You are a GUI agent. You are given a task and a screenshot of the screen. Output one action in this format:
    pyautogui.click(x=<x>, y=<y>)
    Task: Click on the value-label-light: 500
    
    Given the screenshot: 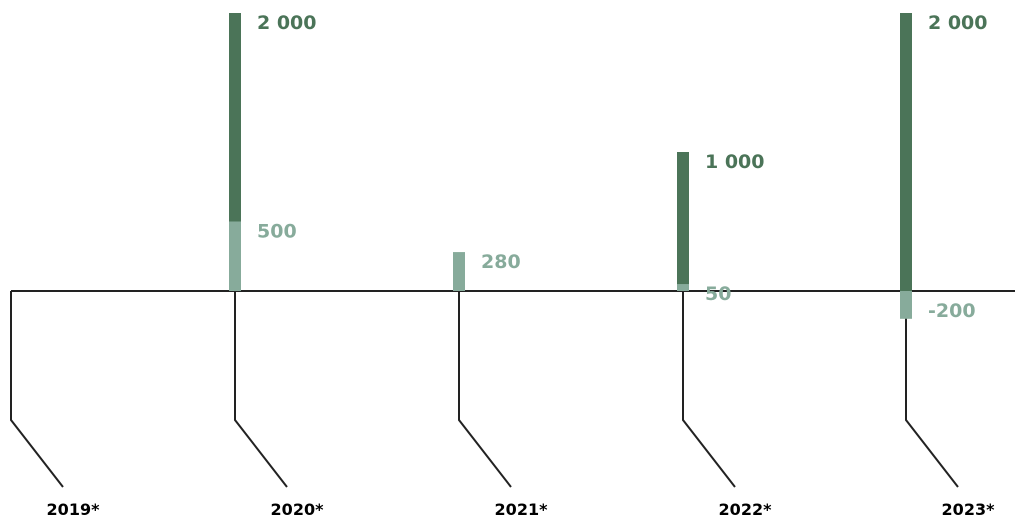 What is the action you would take?
    pyautogui.click(x=277, y=232)
    